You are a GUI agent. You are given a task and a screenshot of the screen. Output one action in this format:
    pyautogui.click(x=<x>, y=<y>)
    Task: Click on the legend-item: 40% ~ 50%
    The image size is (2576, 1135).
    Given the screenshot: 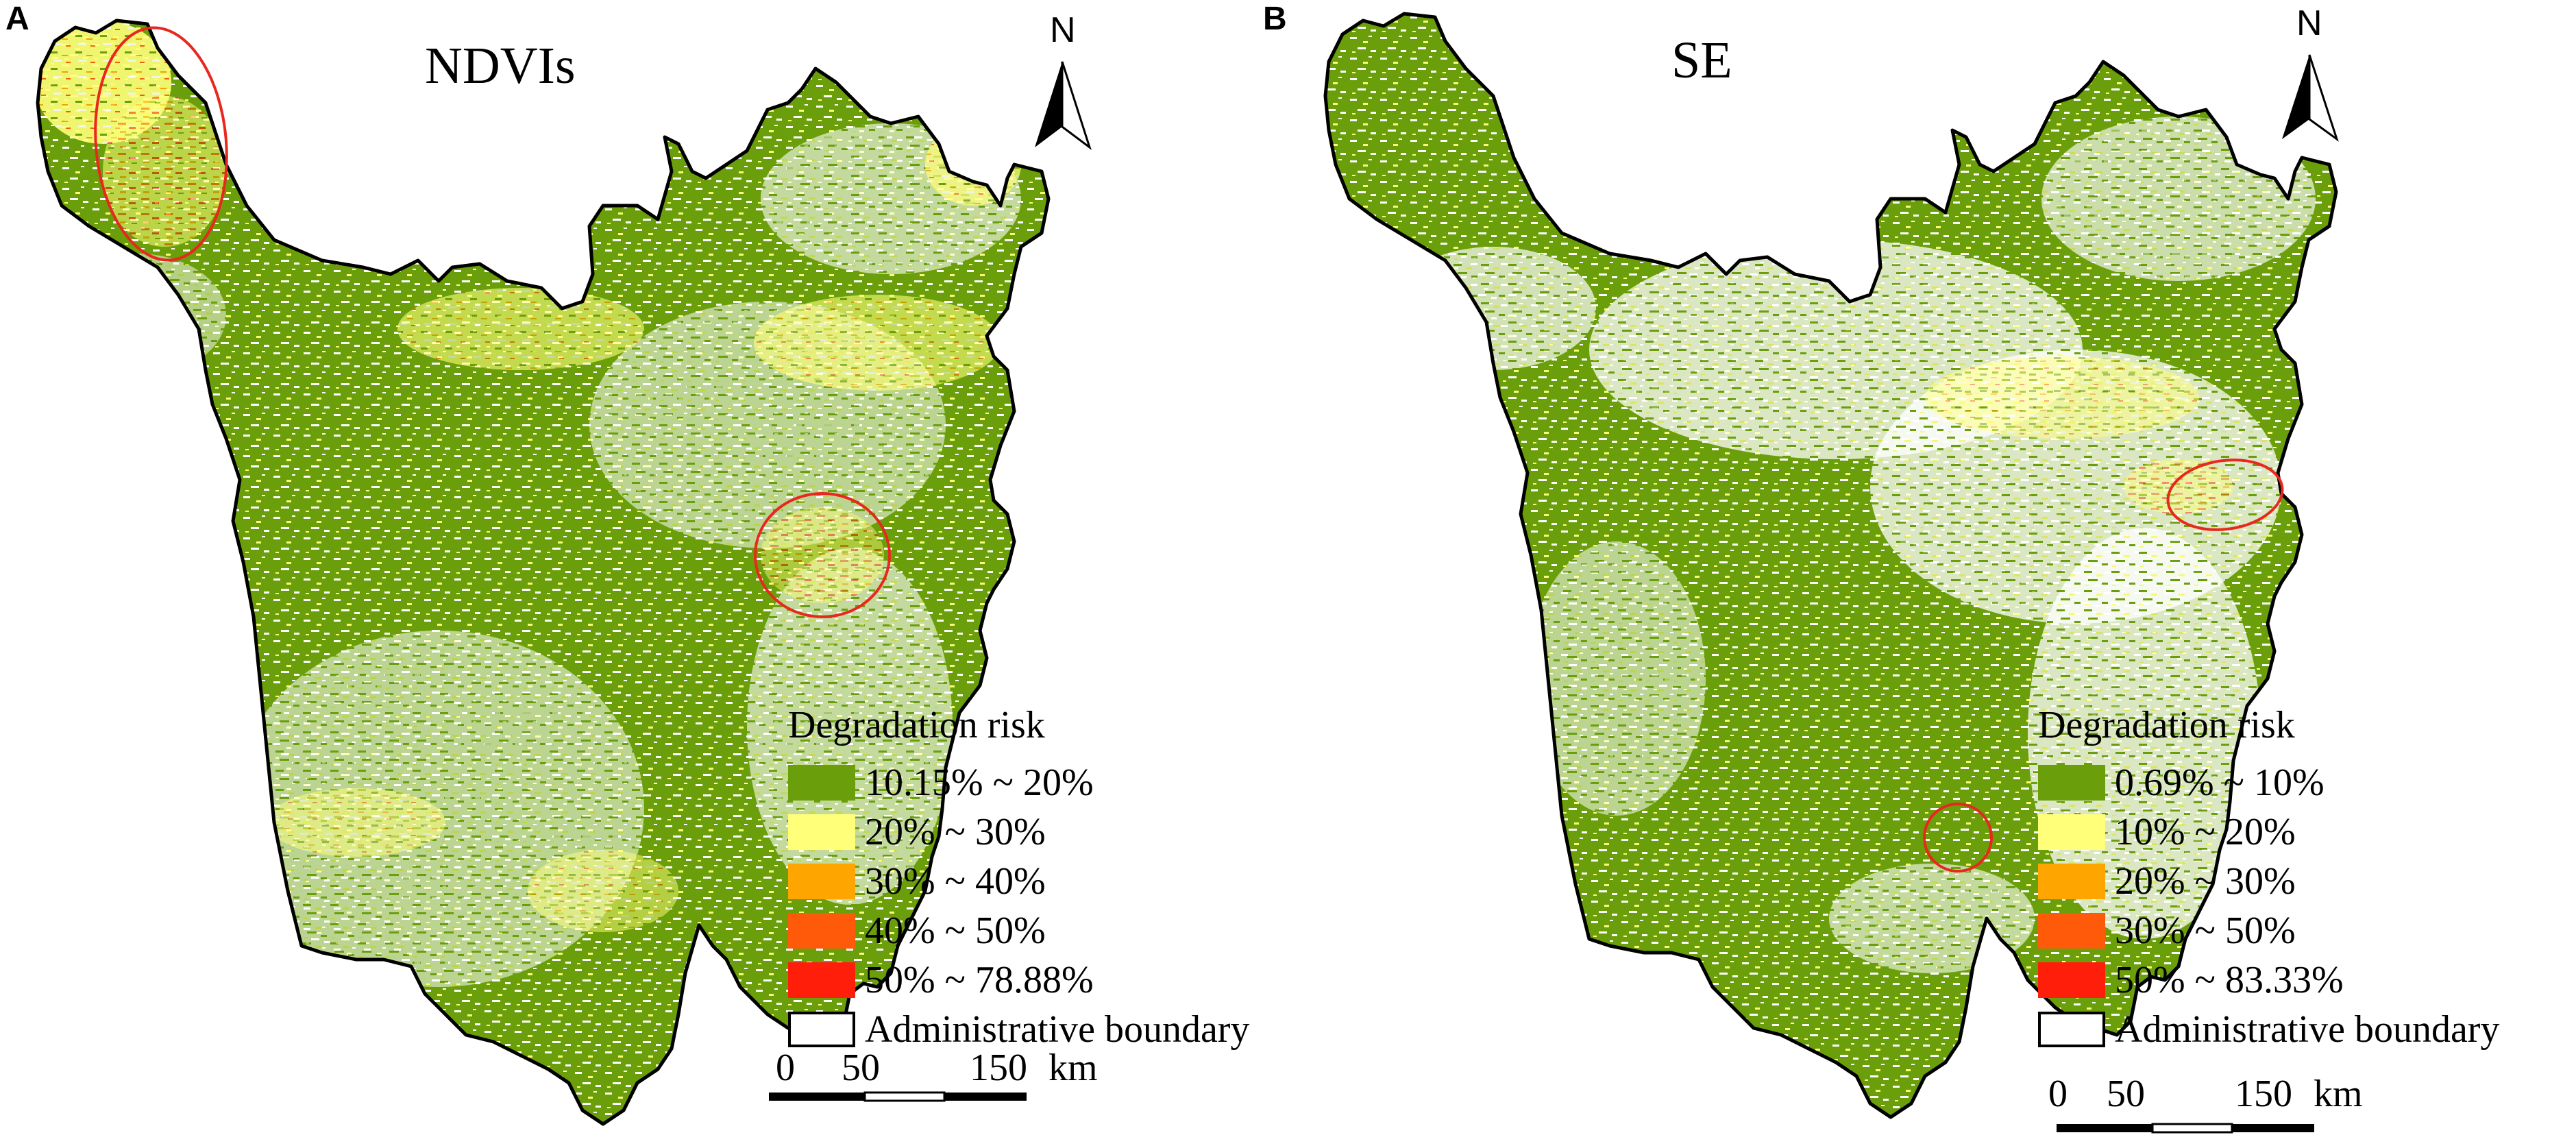 What is the action you would take?
    pyautogui.click(x=1019, y=931)
    